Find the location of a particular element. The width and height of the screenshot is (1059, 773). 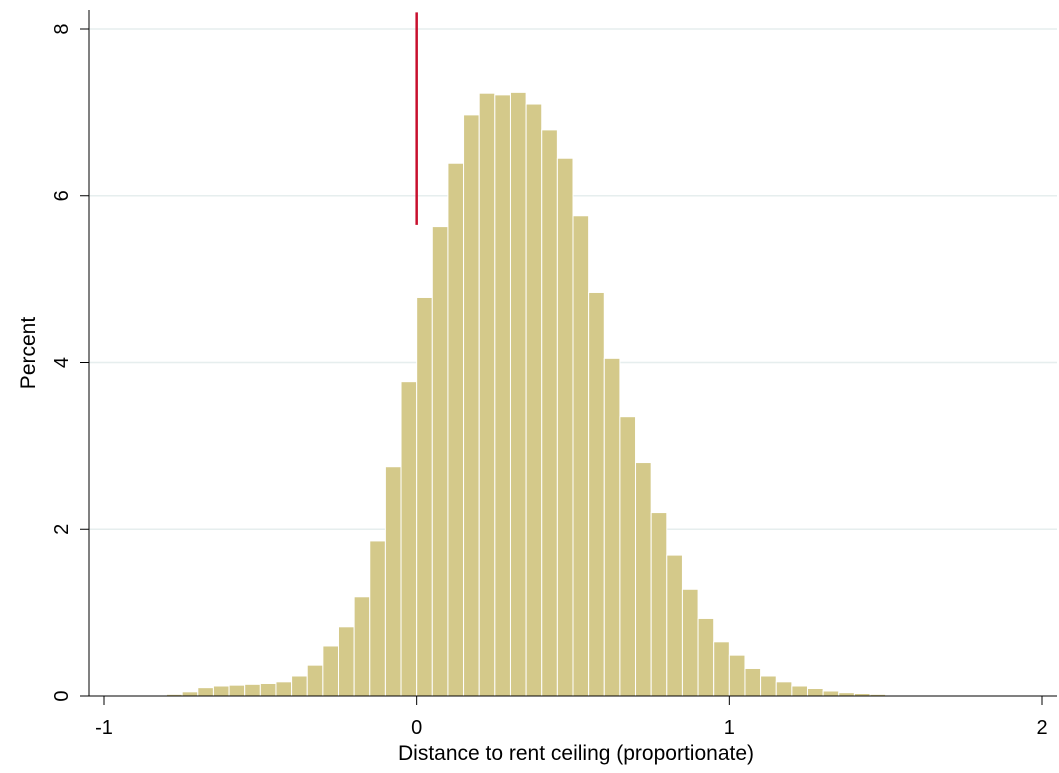

x-axis-ticks: -1 0 1 2 is located at coordinates (571, 717).